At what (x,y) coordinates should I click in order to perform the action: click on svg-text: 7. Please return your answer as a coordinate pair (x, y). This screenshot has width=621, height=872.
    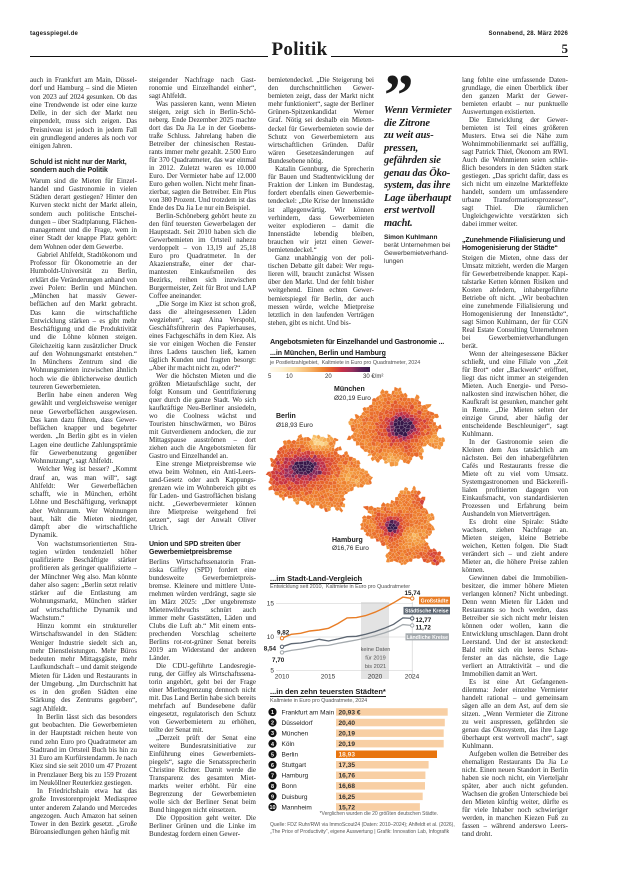
    Looking at the image, I should click on (272, 776).